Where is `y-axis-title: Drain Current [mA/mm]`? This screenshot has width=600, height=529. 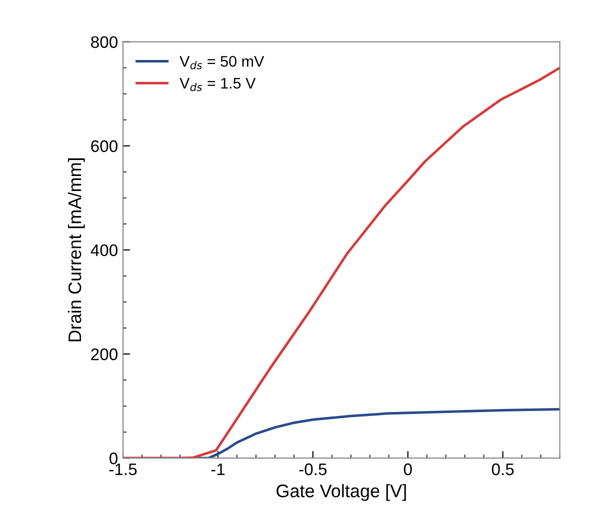
y-axis-title: Drain Current [mA/mm] is located at coordinates (76, 250).